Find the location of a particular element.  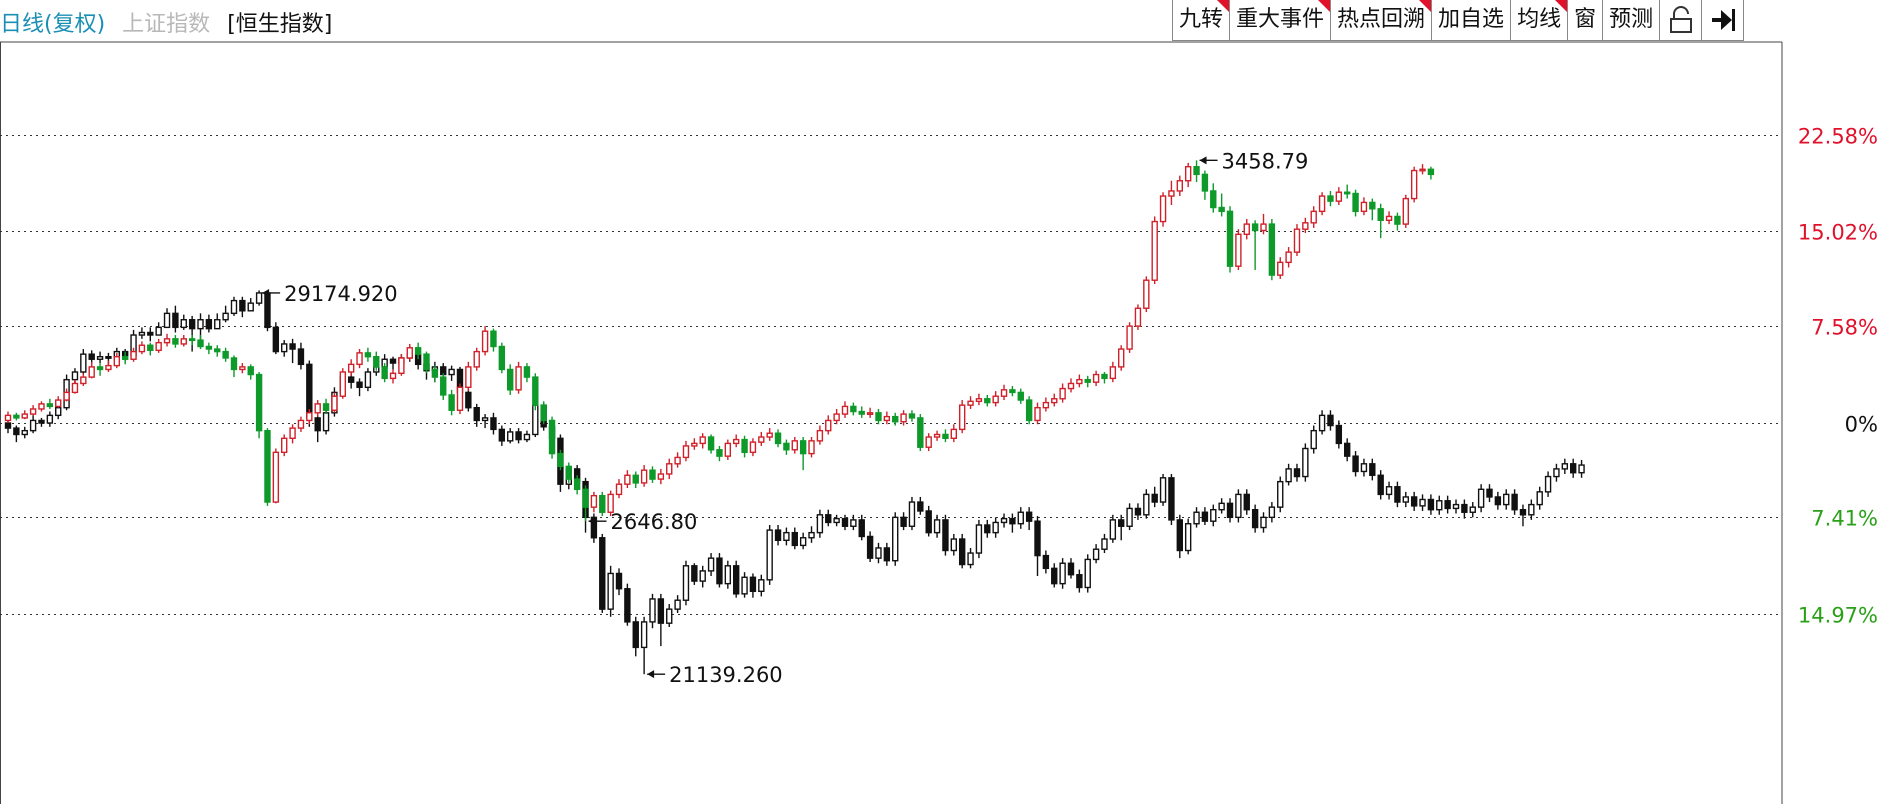

toolbar-hot-review-button: 热点回溯 is located at coordinates (1382, 20).